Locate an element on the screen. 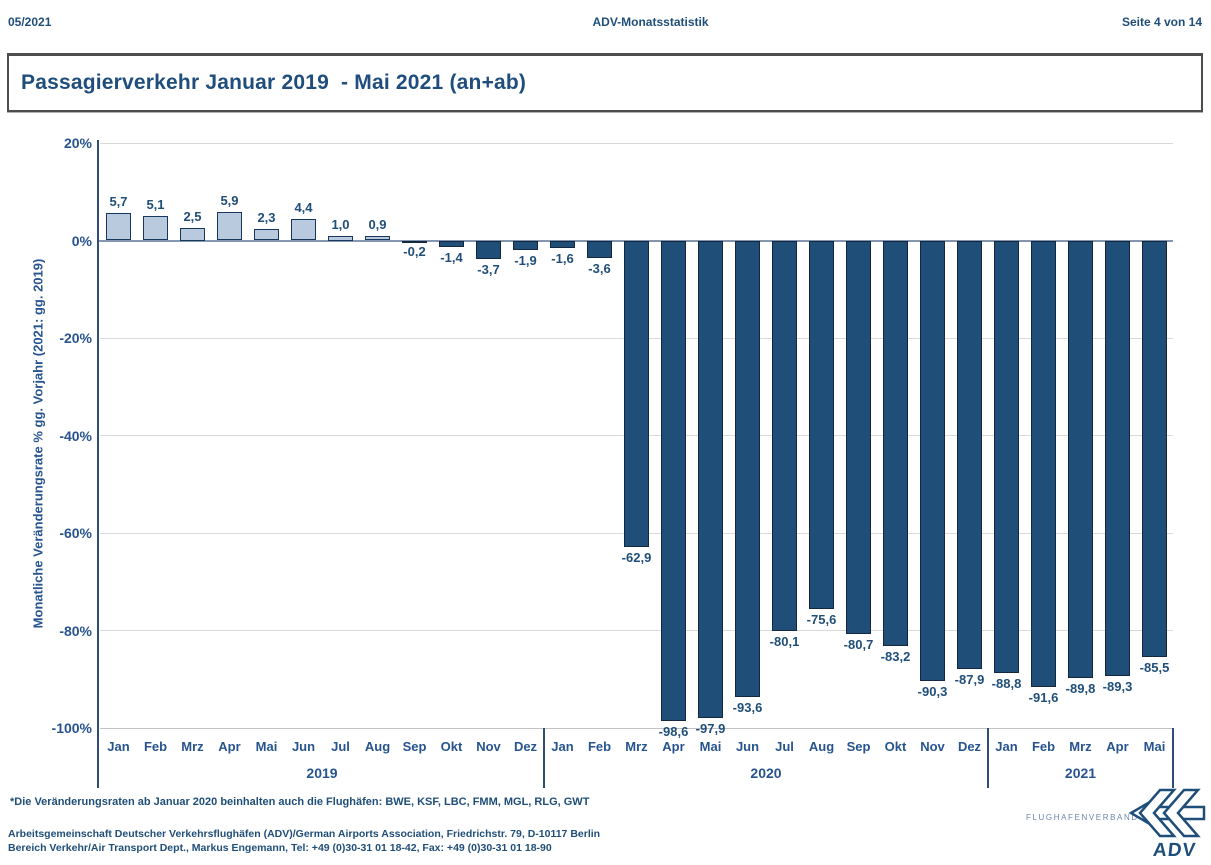  y-tick-label: -80% is located at coordinates (75, 630).